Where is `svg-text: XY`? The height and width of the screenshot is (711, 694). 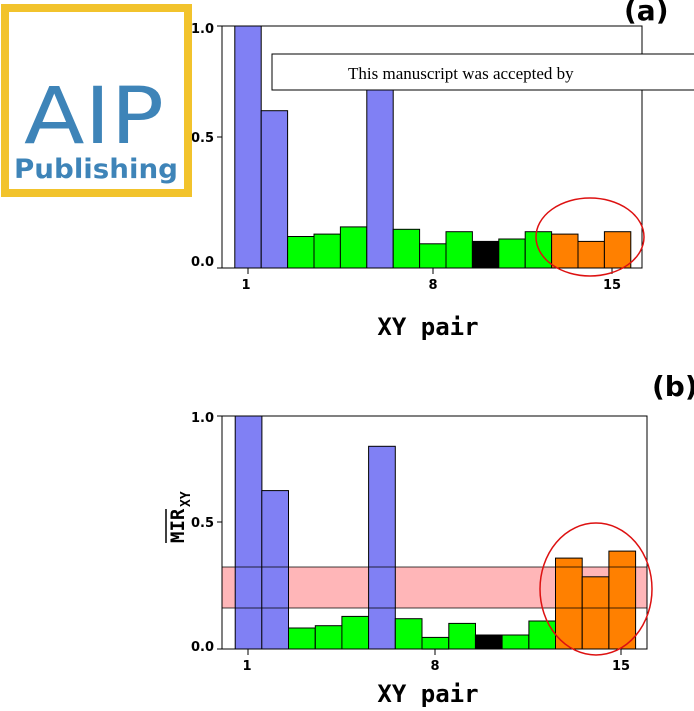 svg-text: XY is located at coordinates (186, 499).